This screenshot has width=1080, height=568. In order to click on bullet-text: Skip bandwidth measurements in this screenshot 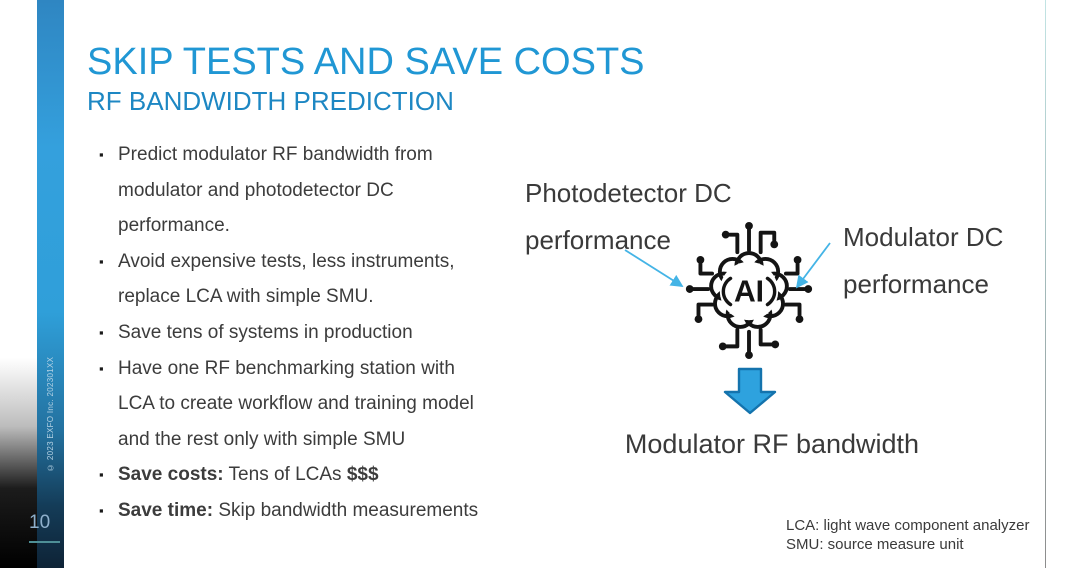, I will do `click(346, 510)`.